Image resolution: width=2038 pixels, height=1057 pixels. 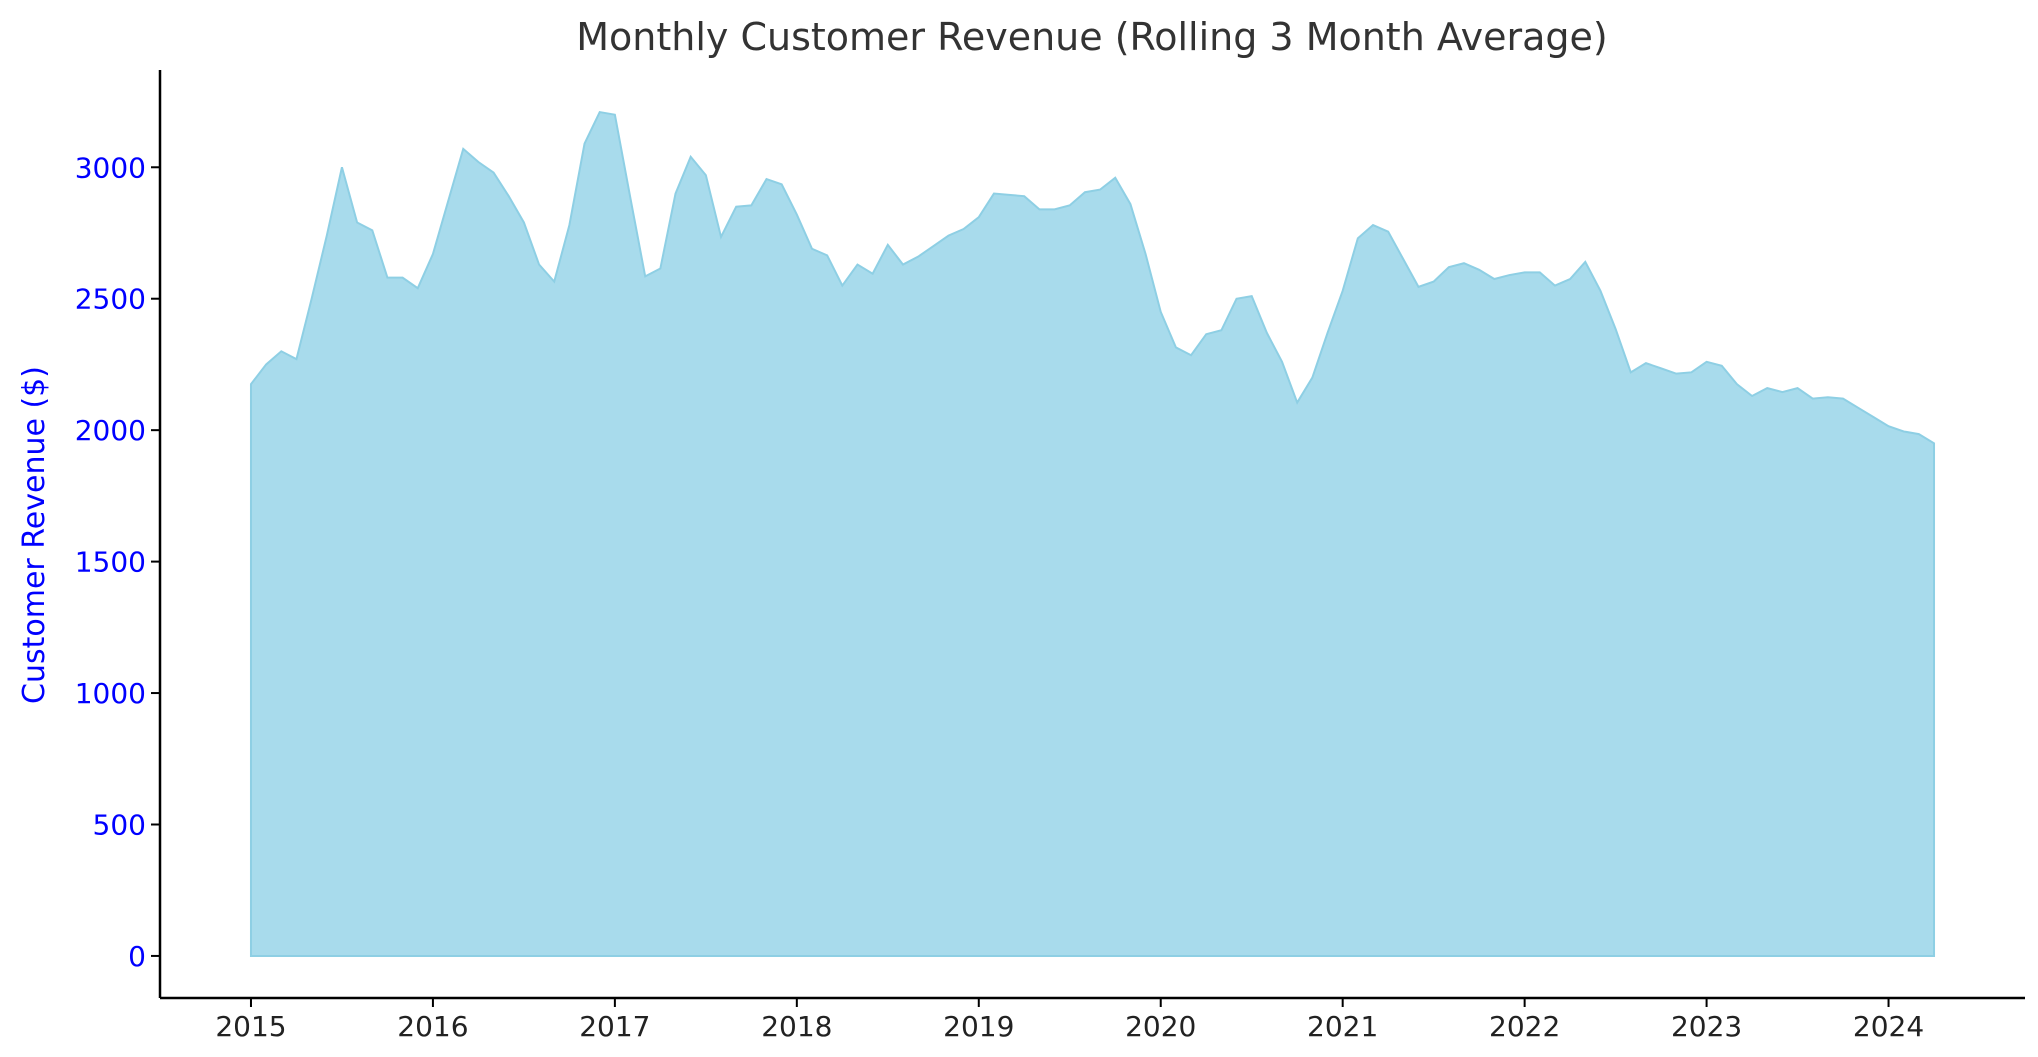 I want to click on y-tick-label: 2000, so click(x=110, y=430).